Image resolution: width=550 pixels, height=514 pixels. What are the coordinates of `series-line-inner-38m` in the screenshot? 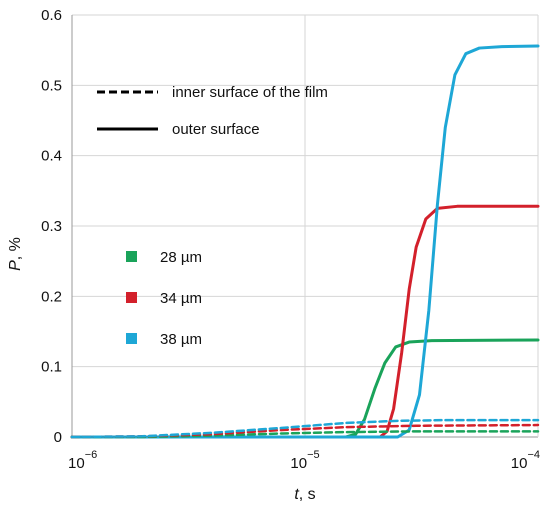 It's located at (305, 428).